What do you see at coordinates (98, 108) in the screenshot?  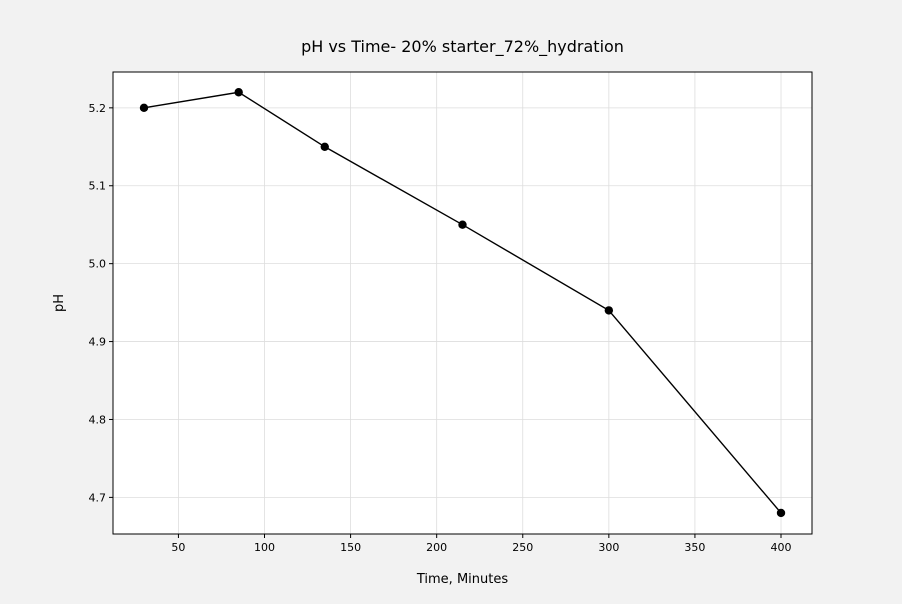 I see `y-tick-label: 5.2` at bounding box center [98, 108].